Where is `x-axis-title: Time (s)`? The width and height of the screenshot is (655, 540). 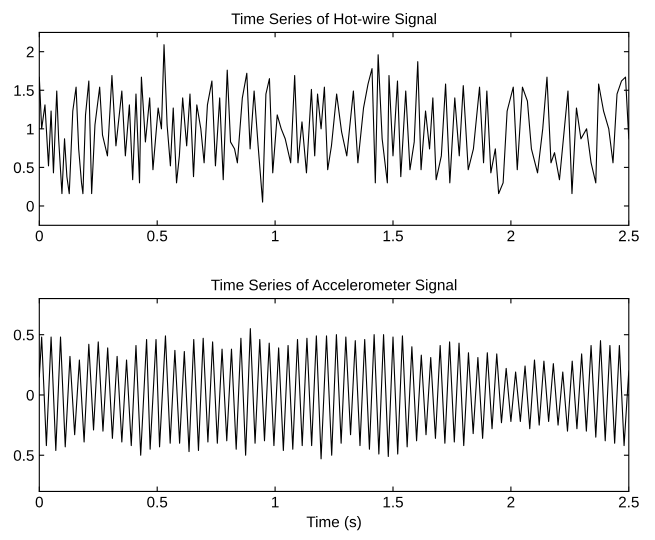
x-axis-title: Time (s) is located at coordinates (333, 523).